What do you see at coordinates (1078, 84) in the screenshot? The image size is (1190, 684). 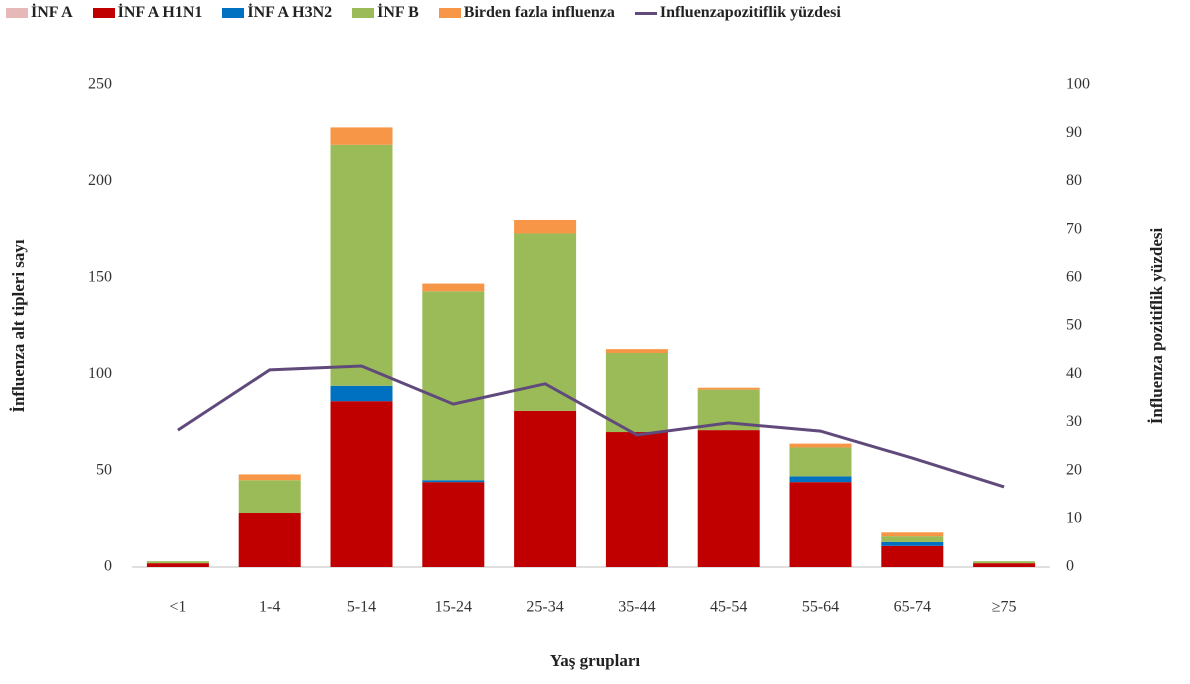 I see `y2-tick-label: 100` at bounding box center [1078, 84].